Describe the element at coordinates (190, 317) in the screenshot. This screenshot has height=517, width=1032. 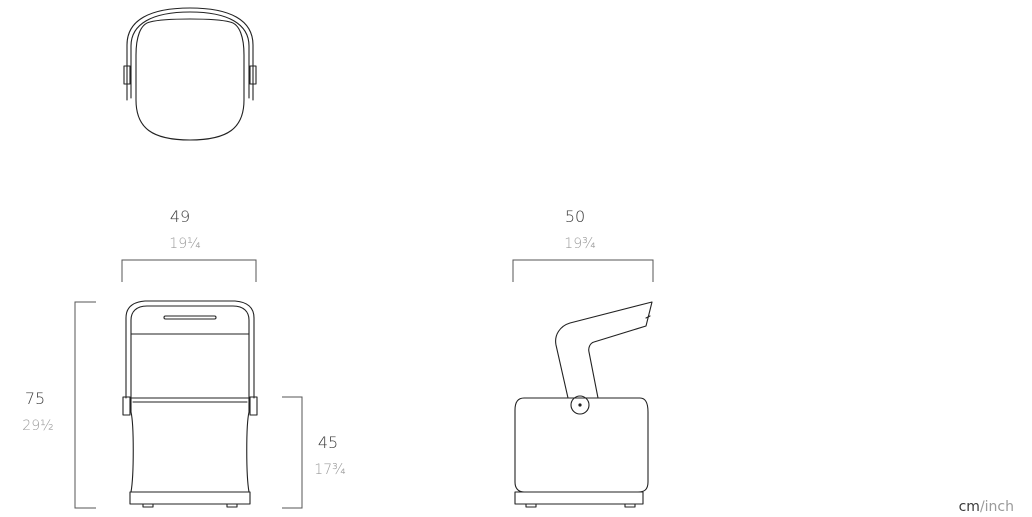
I see `front-view-handle-slot` at that location.